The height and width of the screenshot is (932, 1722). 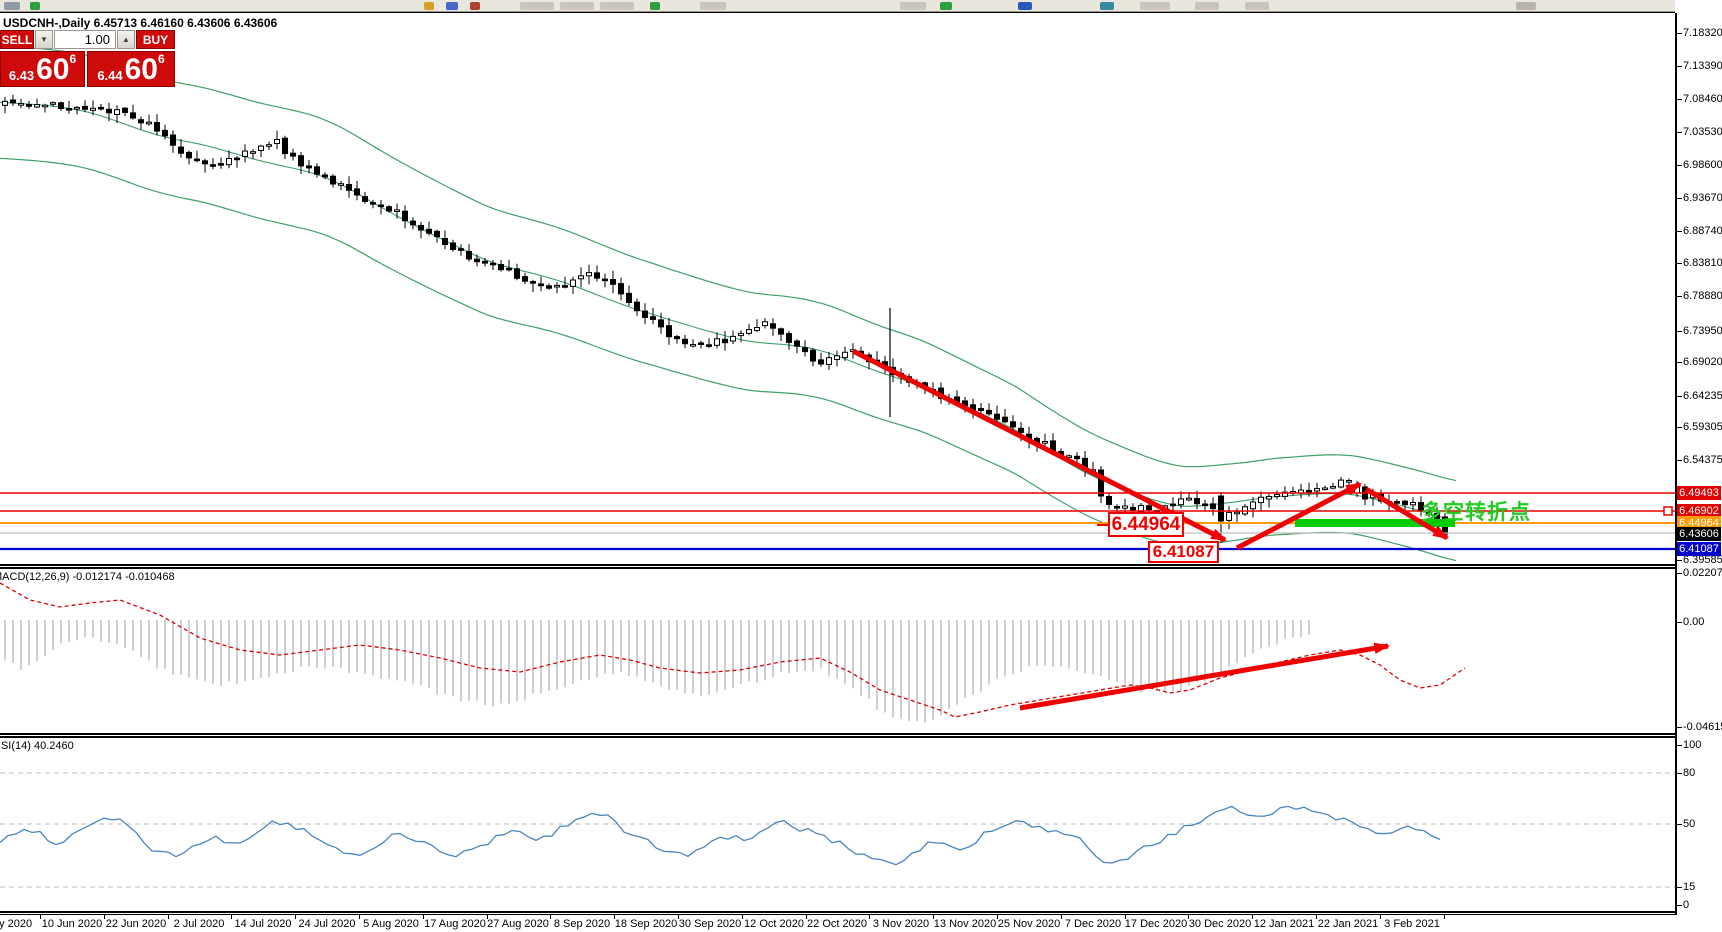 What do you see at coordinates (1476, 512) in the screenshot?
I see `turning-point-annotation: 多空转折点` at bounding box center [1476, 512].